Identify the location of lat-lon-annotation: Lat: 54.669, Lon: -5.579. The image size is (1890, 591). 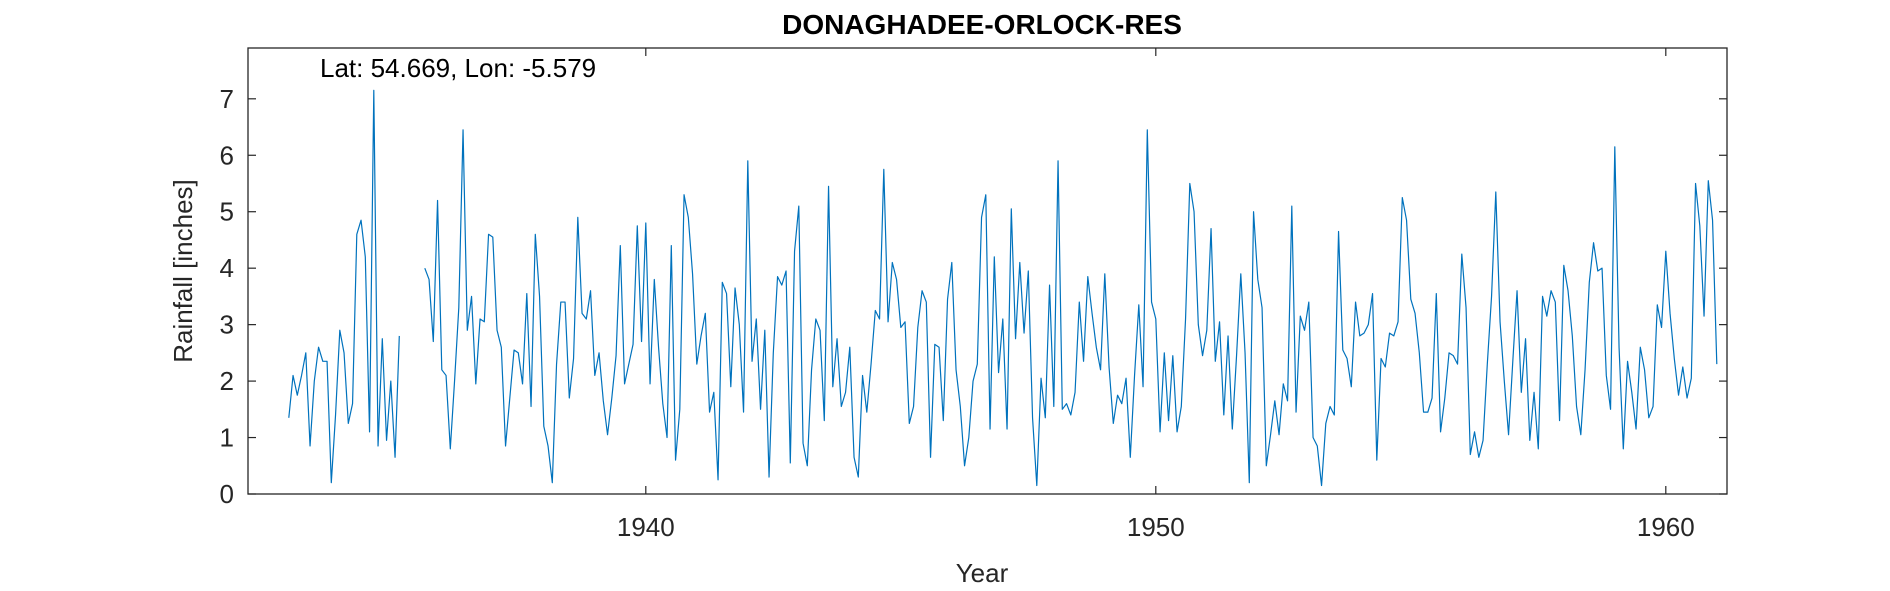
(458, 68).